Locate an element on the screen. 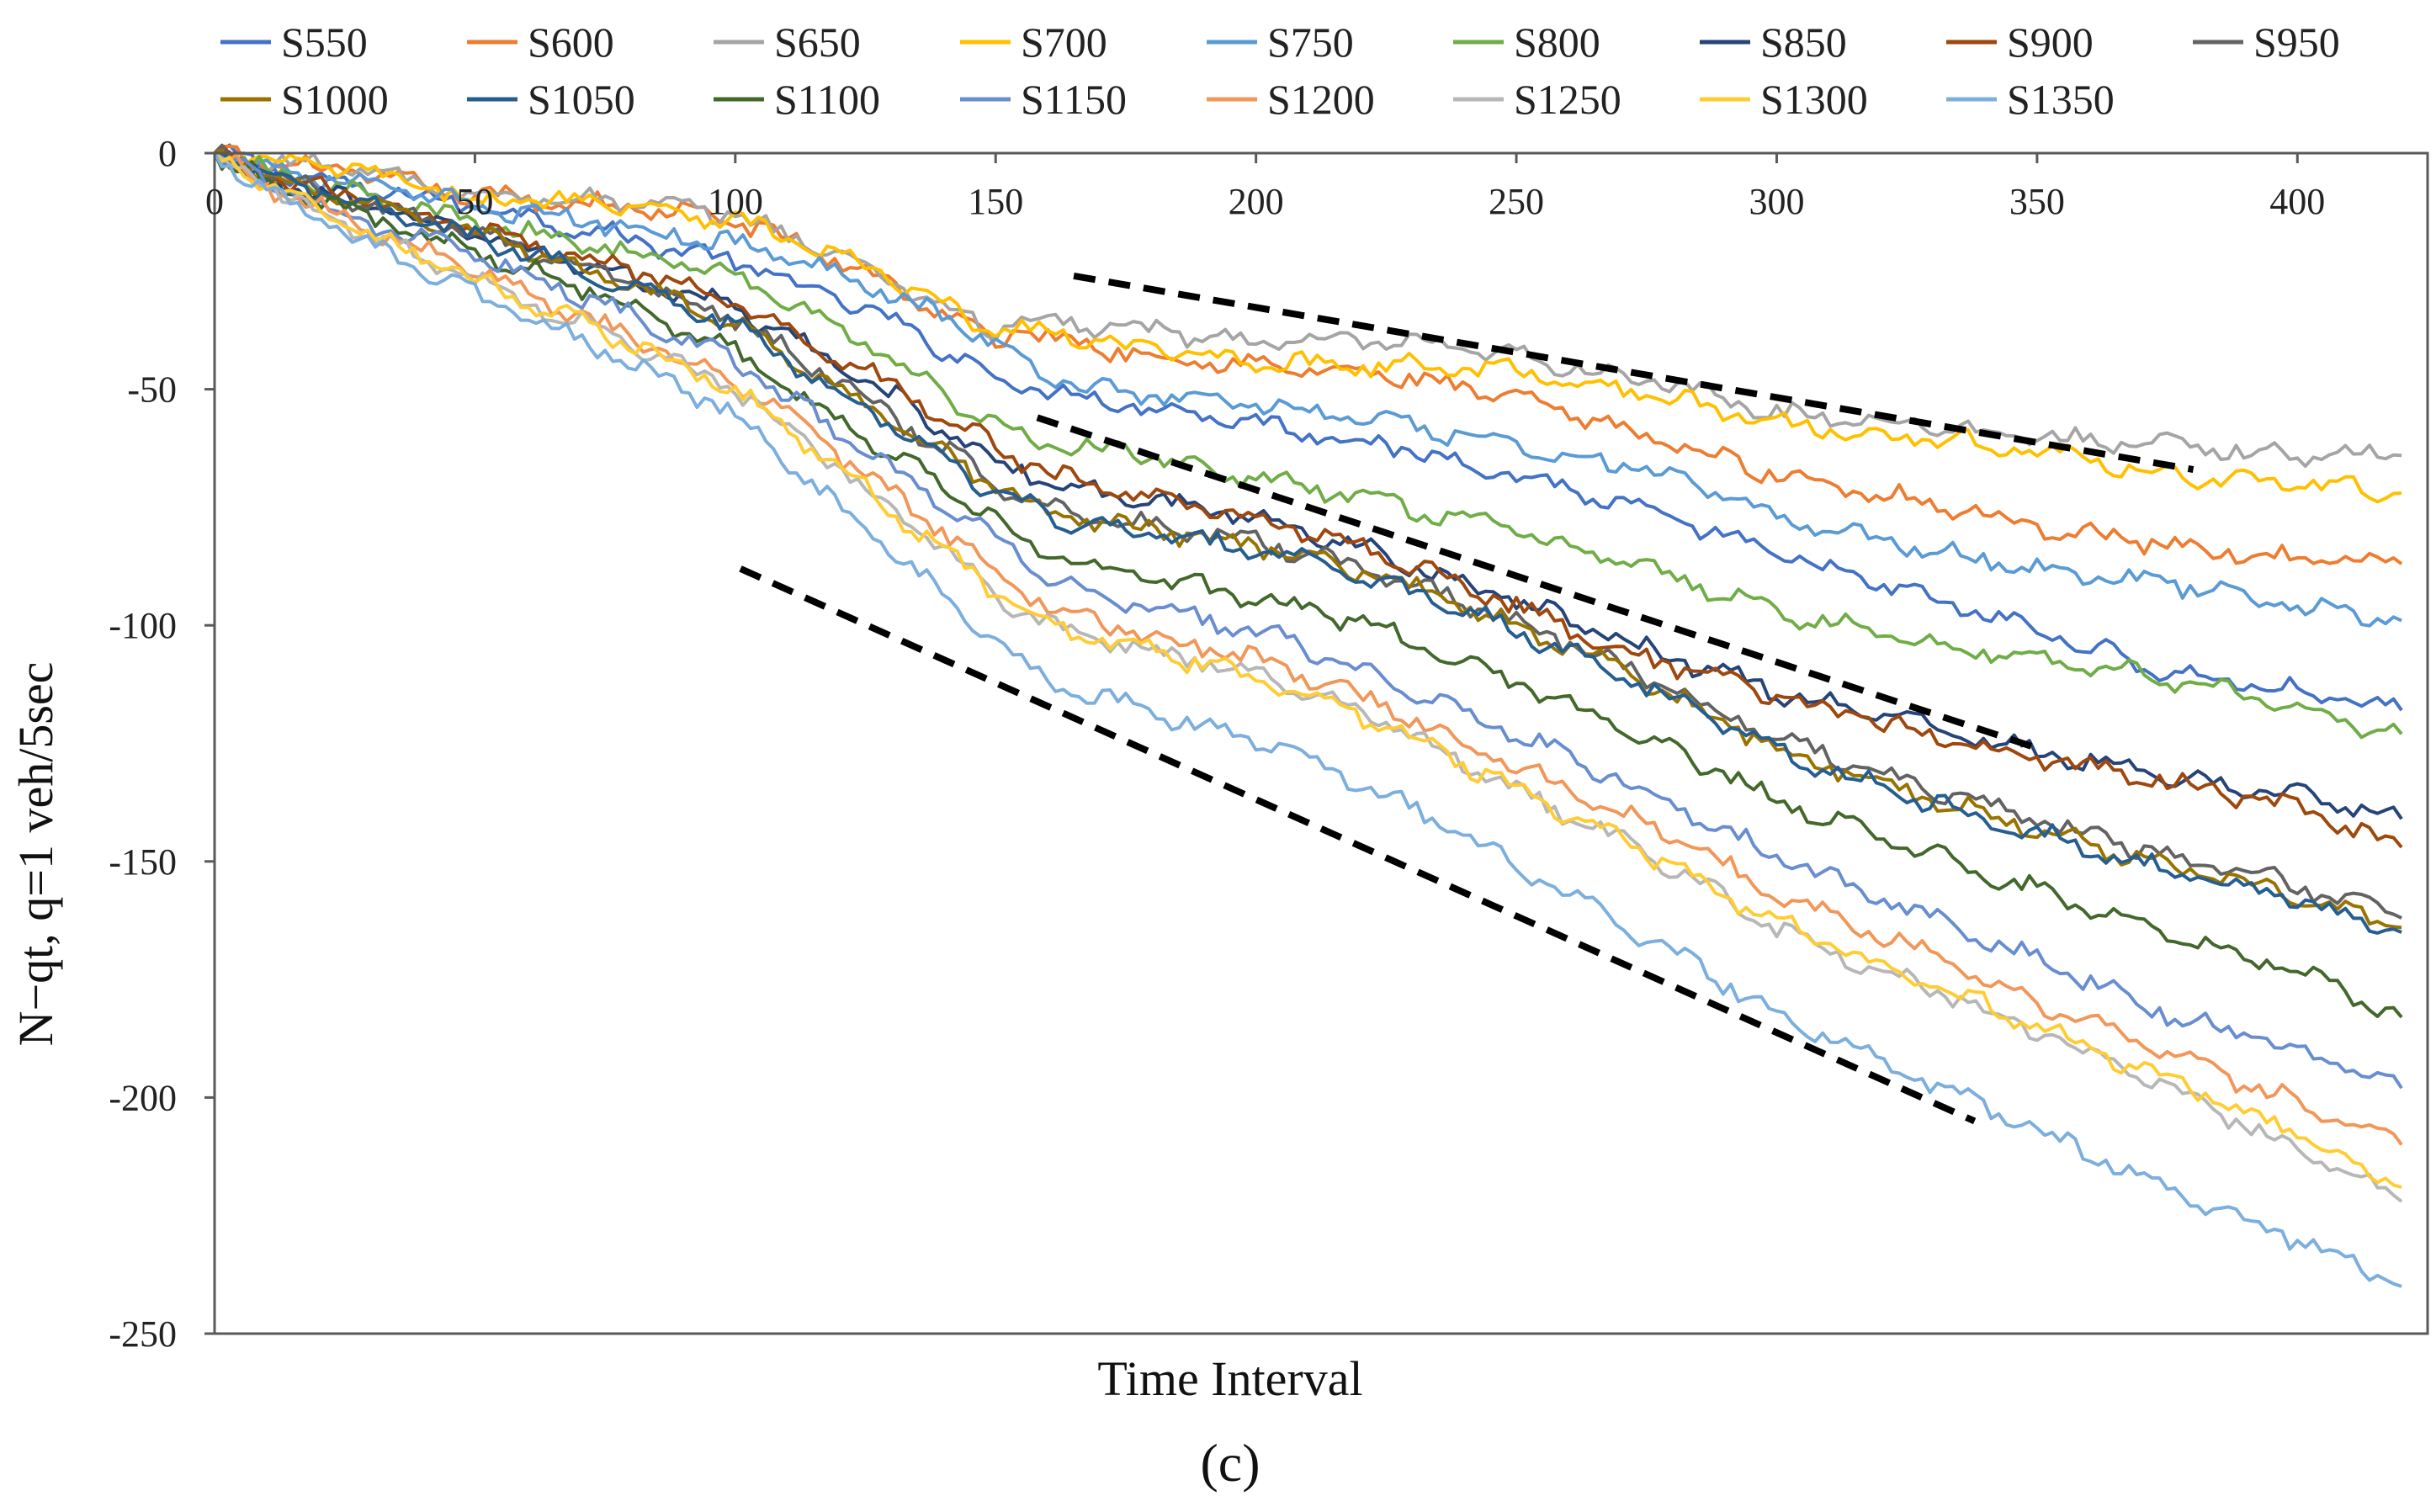 The width and height of the screenshot is (2436, 1512). legend-item-s1350: S1350 is located at coordinates (2031, 99).